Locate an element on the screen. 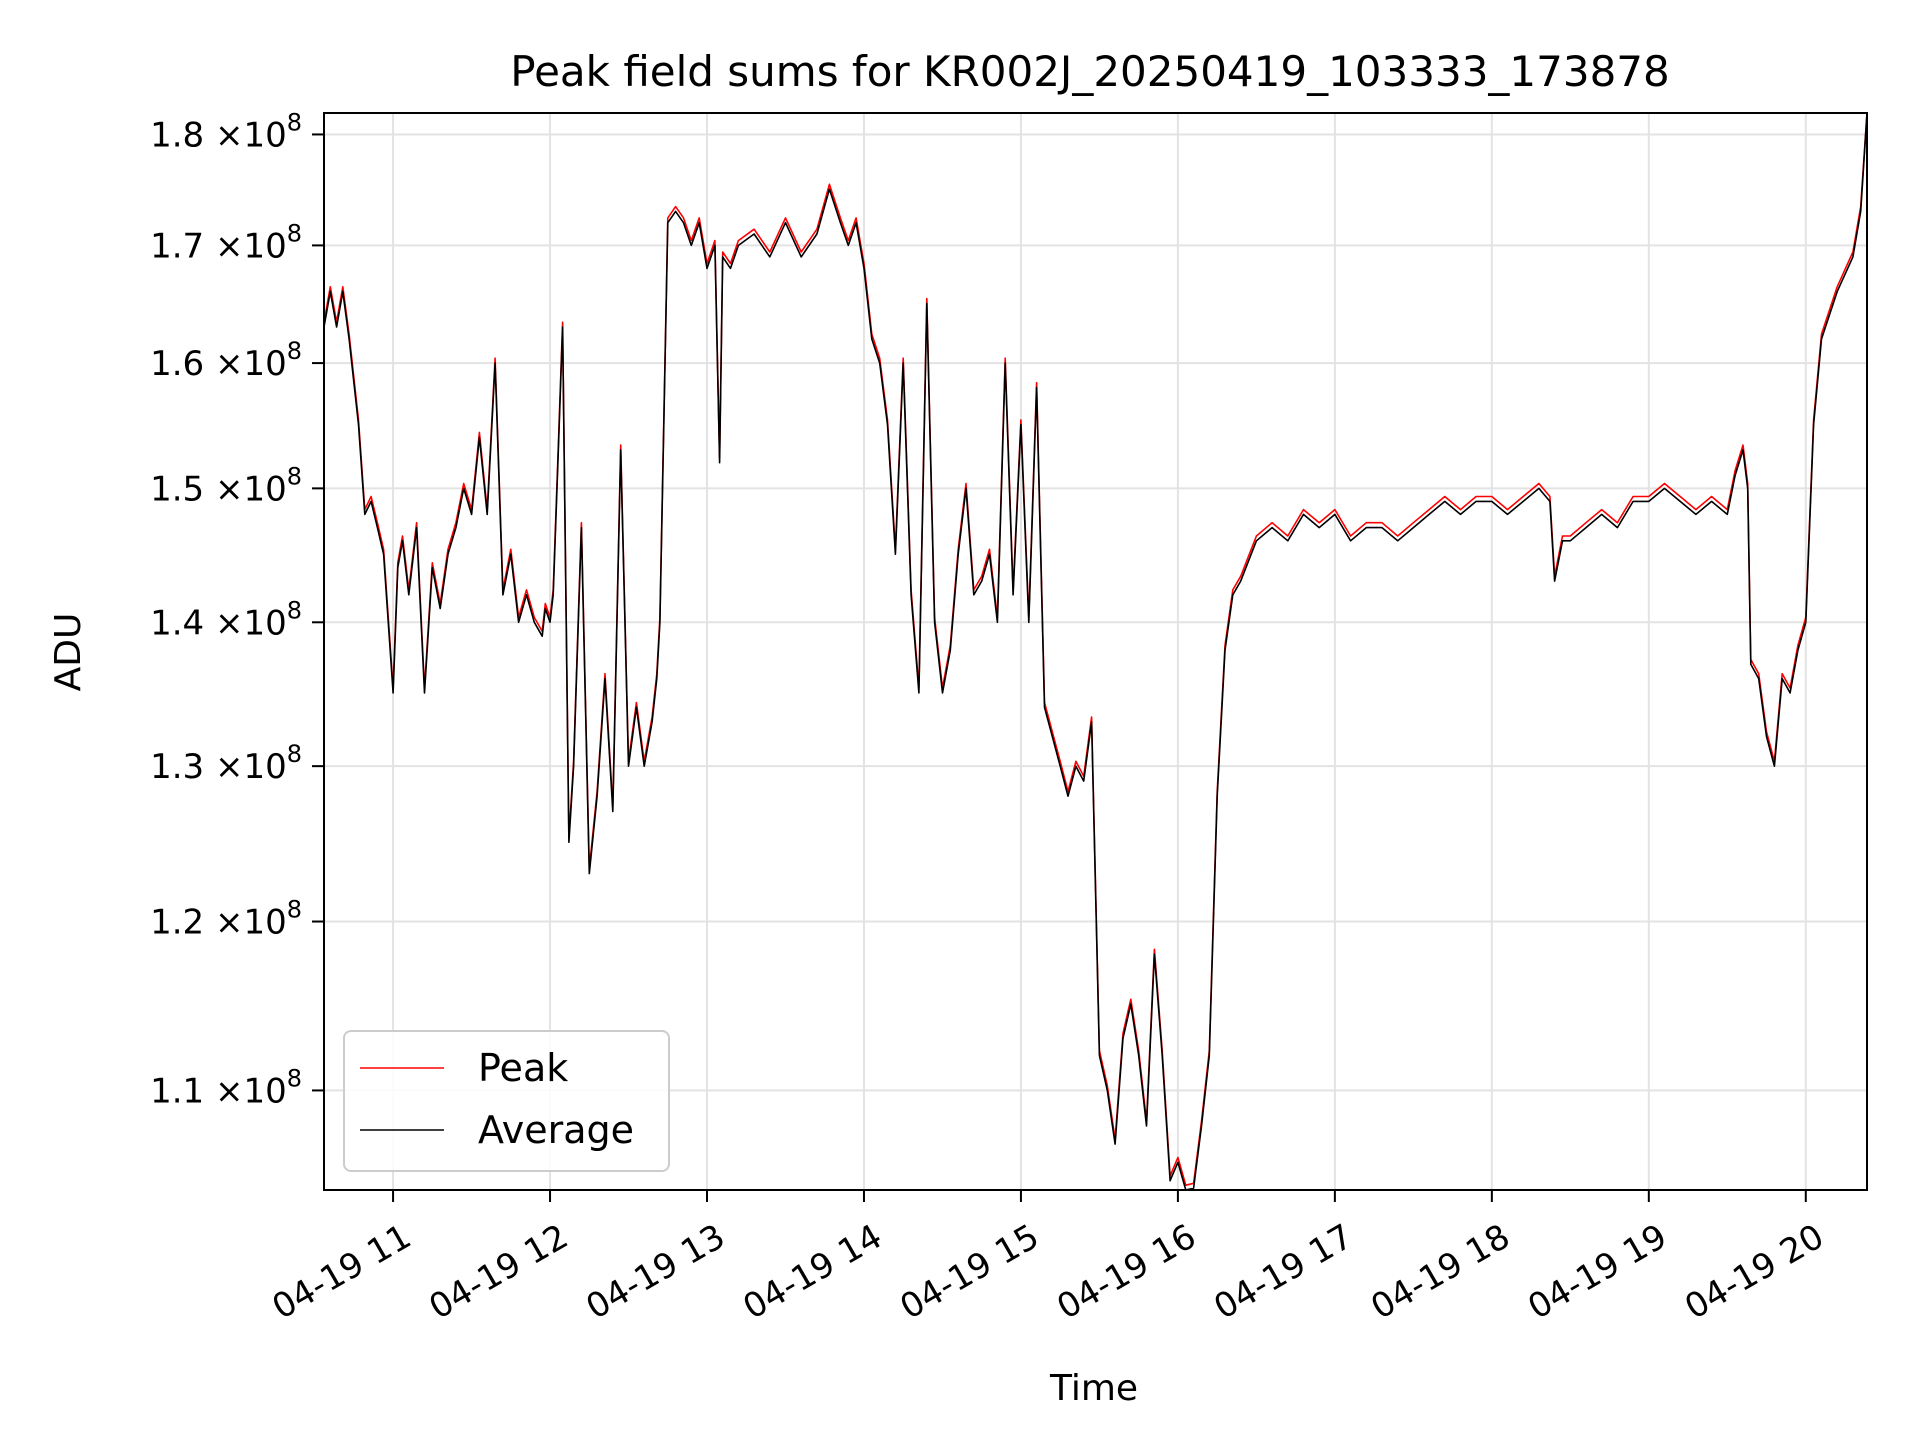 The image size is (1920, 1440). y-tick-label-2: 1.3 ×108 is located at coordinates (226, 763).